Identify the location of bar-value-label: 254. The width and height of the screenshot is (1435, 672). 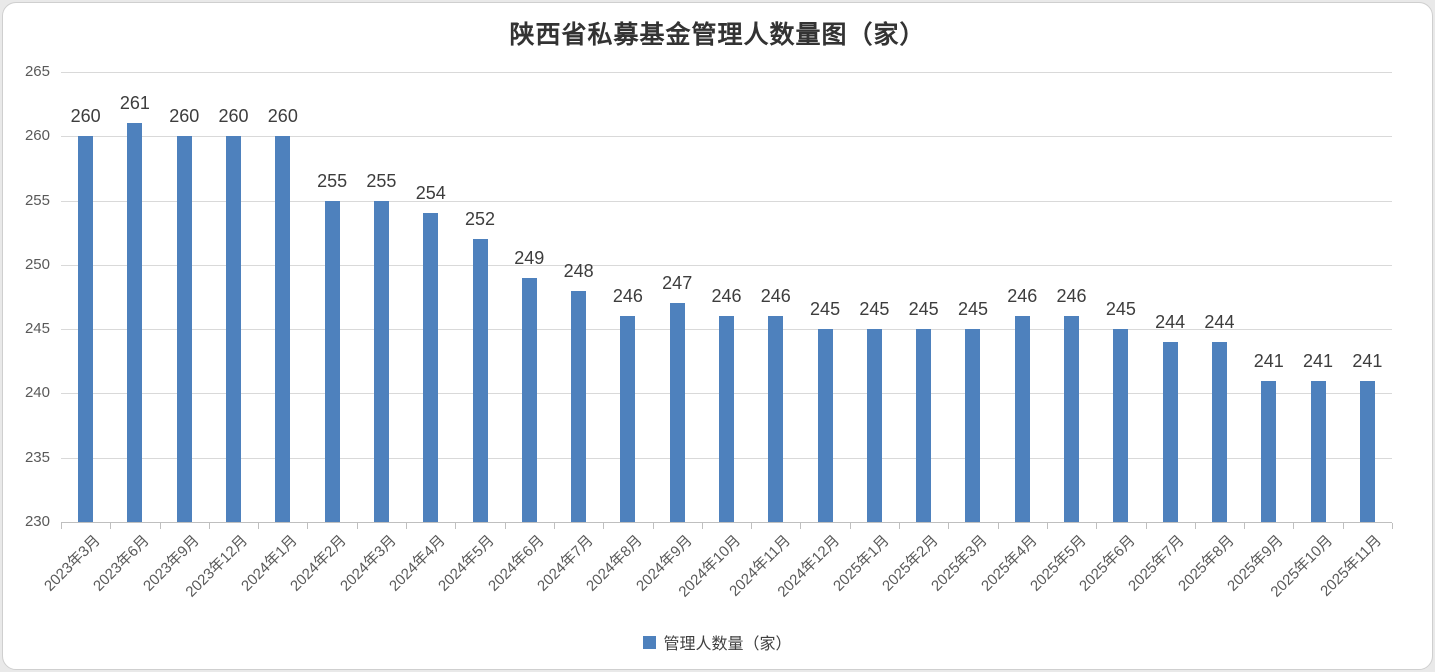
(430, 193).